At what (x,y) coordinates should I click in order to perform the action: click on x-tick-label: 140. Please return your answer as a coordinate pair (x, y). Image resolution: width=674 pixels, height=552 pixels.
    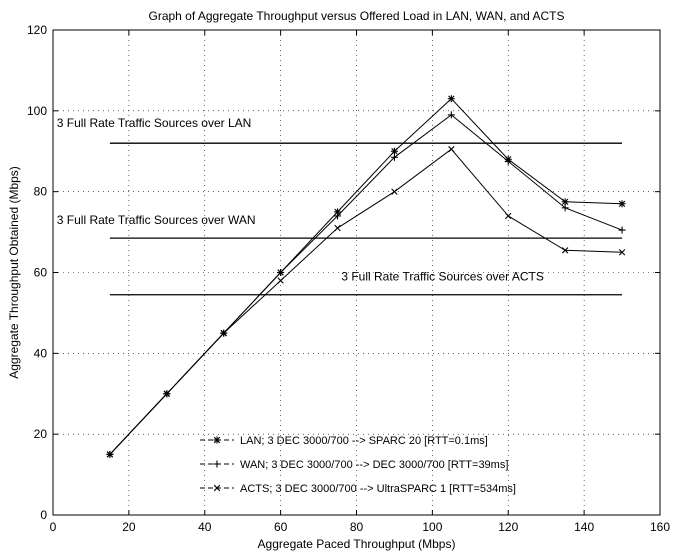
    Looking at the image, I should click on (584, 527).